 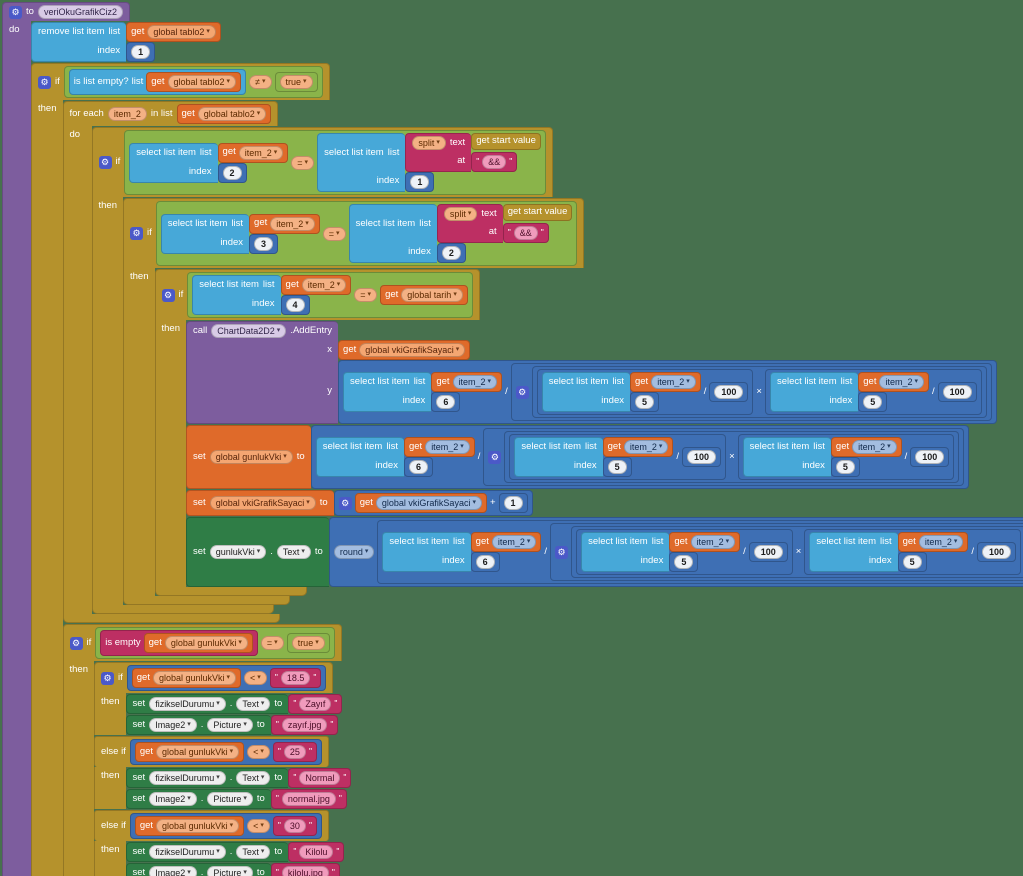 I want to click on number-field: 3, so click(x=264, y=243).